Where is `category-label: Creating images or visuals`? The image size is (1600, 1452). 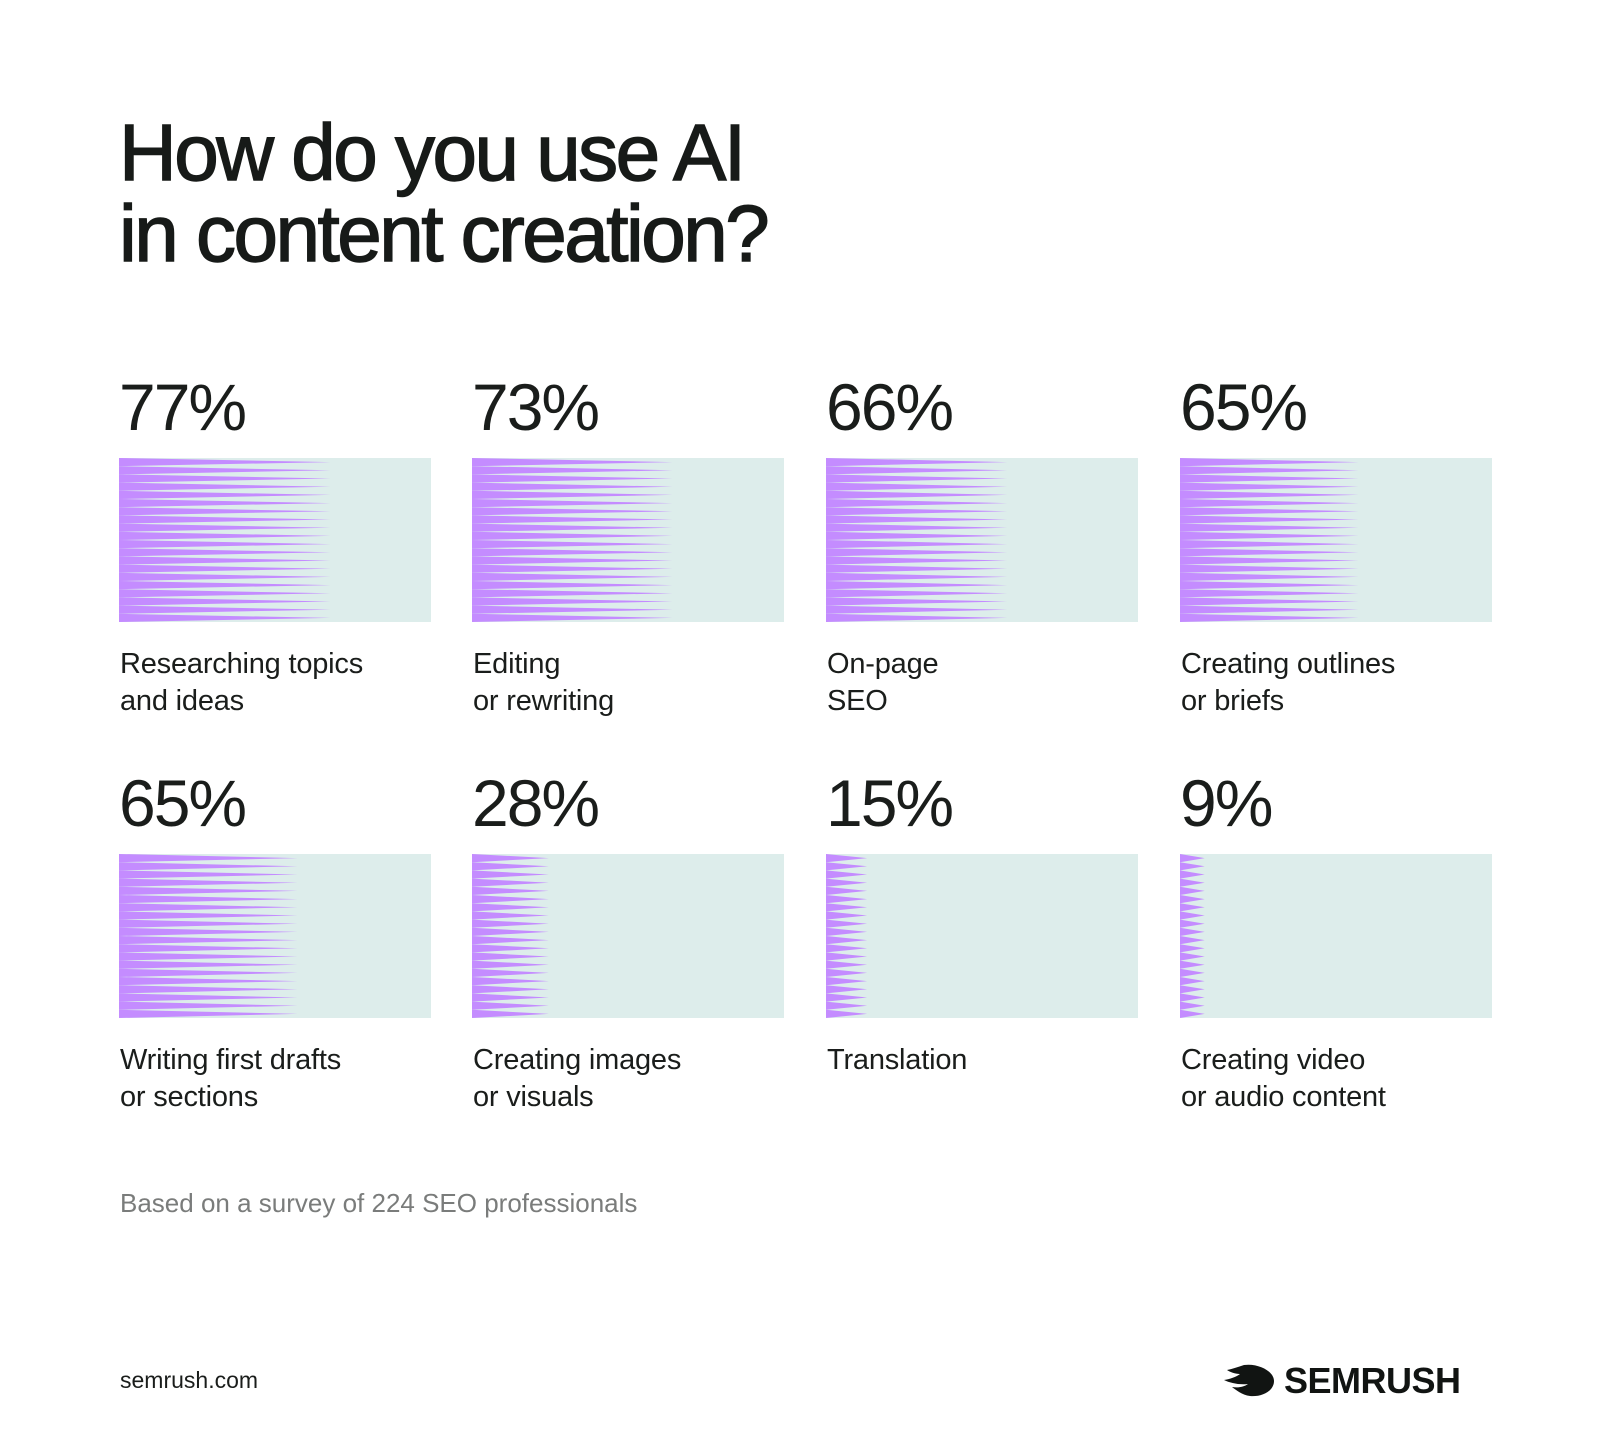 category-label: Creating images or visuals is located at coordinates (577, 1079).